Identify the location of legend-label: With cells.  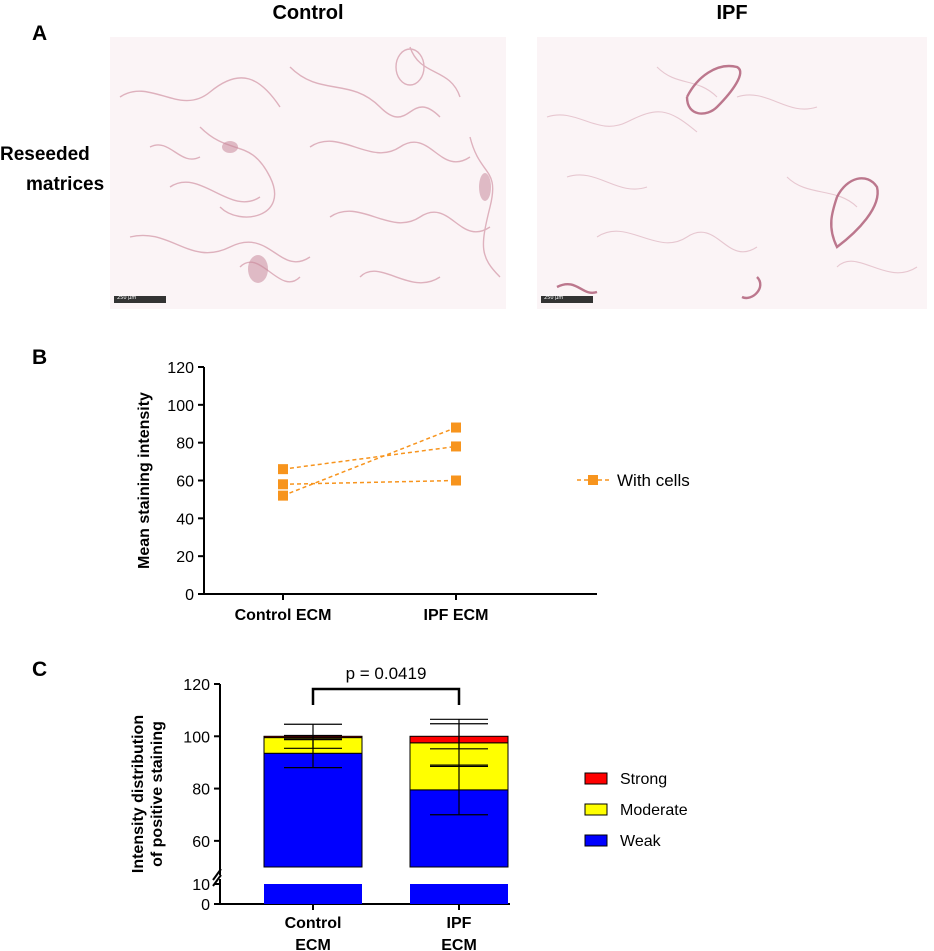
(653, 480).